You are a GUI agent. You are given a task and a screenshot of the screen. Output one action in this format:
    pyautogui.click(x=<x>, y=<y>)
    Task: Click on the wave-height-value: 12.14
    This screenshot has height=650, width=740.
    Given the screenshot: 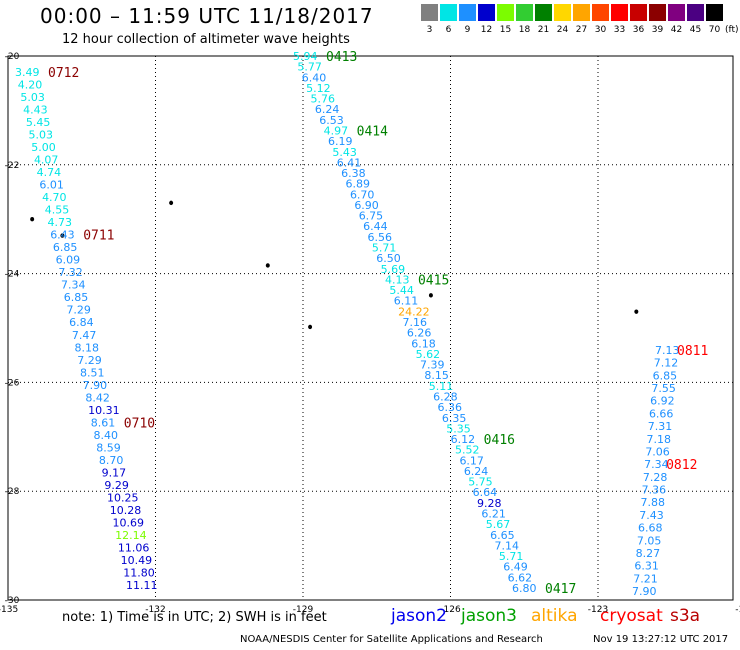 What is the action you would take?
    pyautogui.click(x=131, y=535)
    